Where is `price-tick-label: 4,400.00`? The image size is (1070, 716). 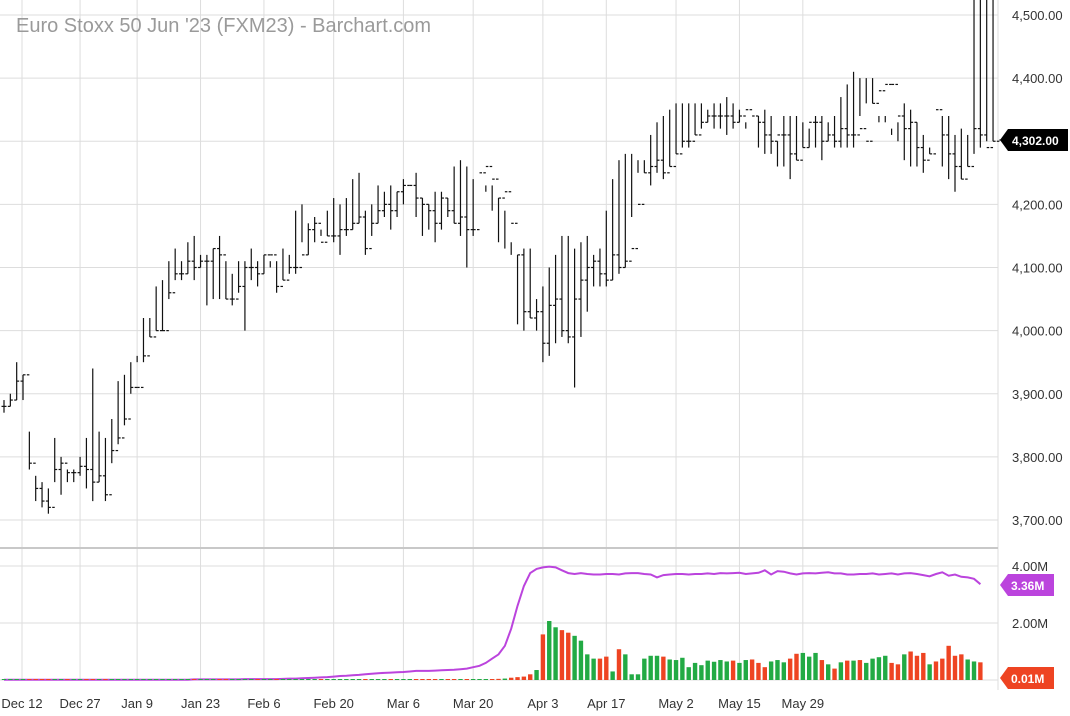
price-tick-label: 4,400.00 is located at coordinates (1037, 78).